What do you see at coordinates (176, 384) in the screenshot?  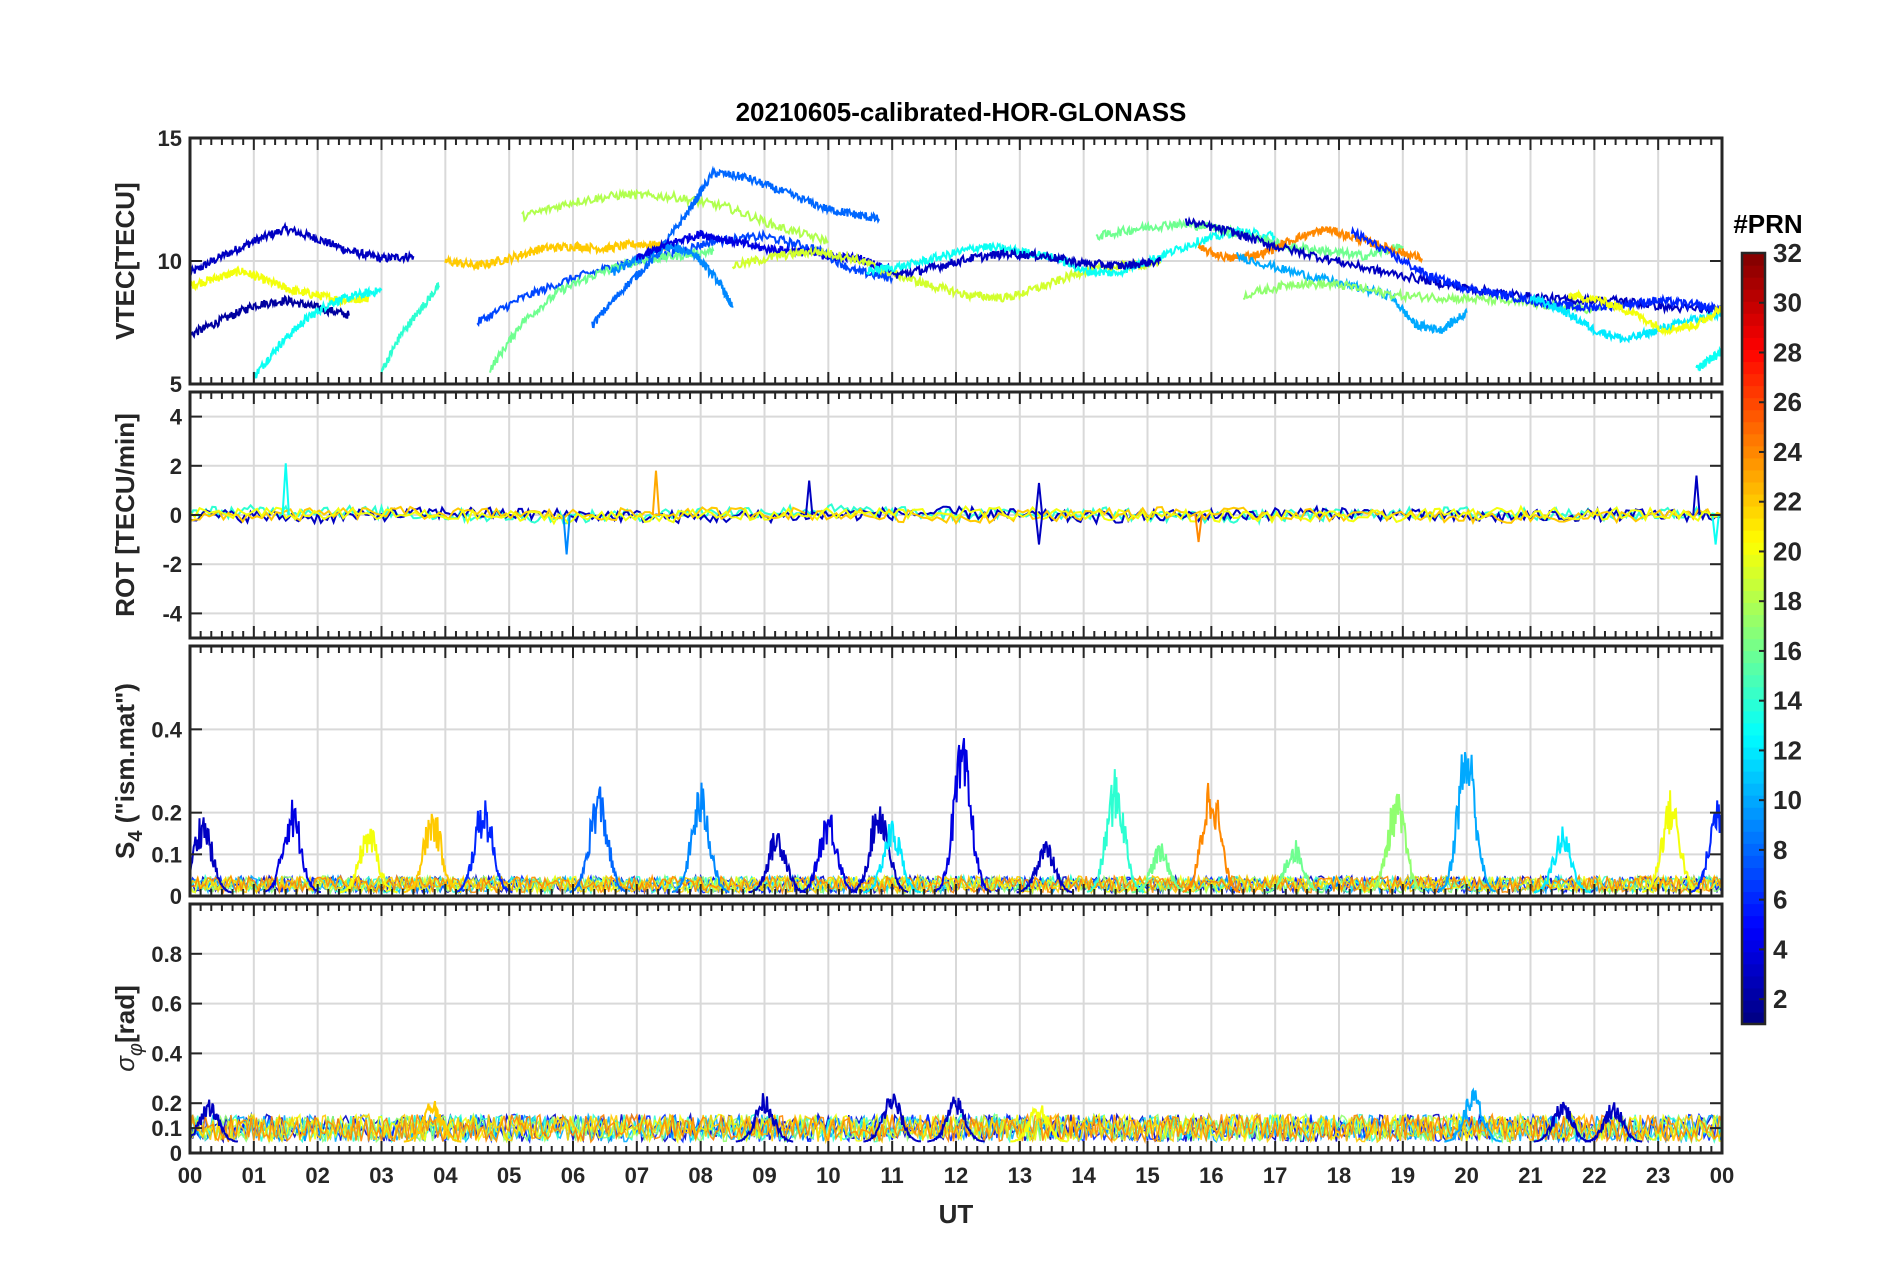 I see `y-tick-label: 5` at bounding box center [176, 384].